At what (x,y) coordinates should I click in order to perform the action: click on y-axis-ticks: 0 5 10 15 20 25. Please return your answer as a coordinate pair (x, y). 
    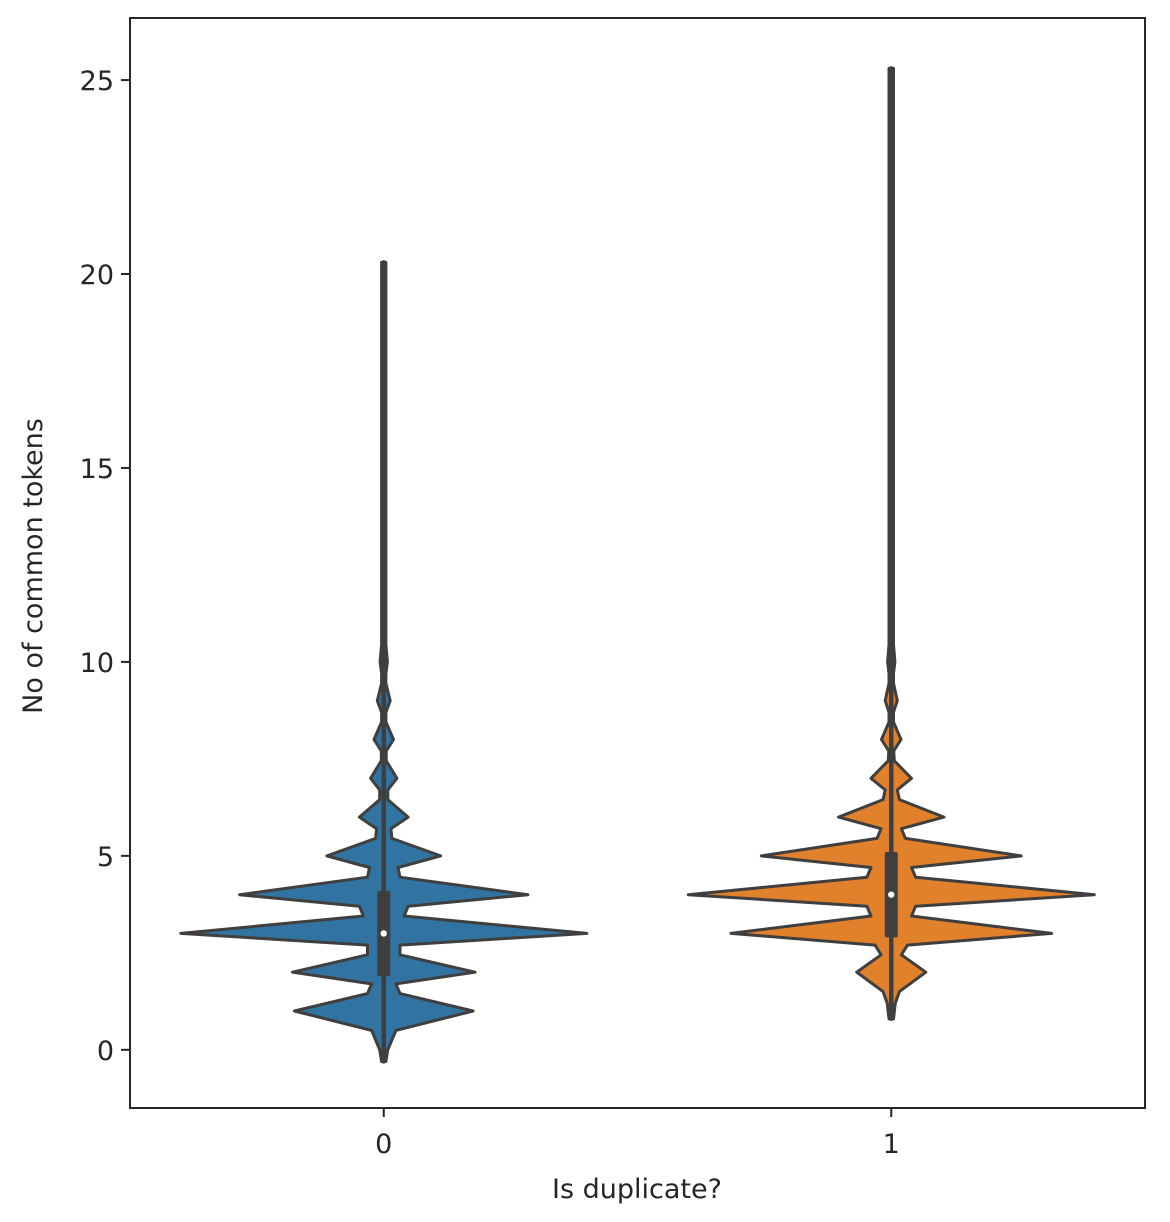
    Looking at the image, I should click on (105, 566).